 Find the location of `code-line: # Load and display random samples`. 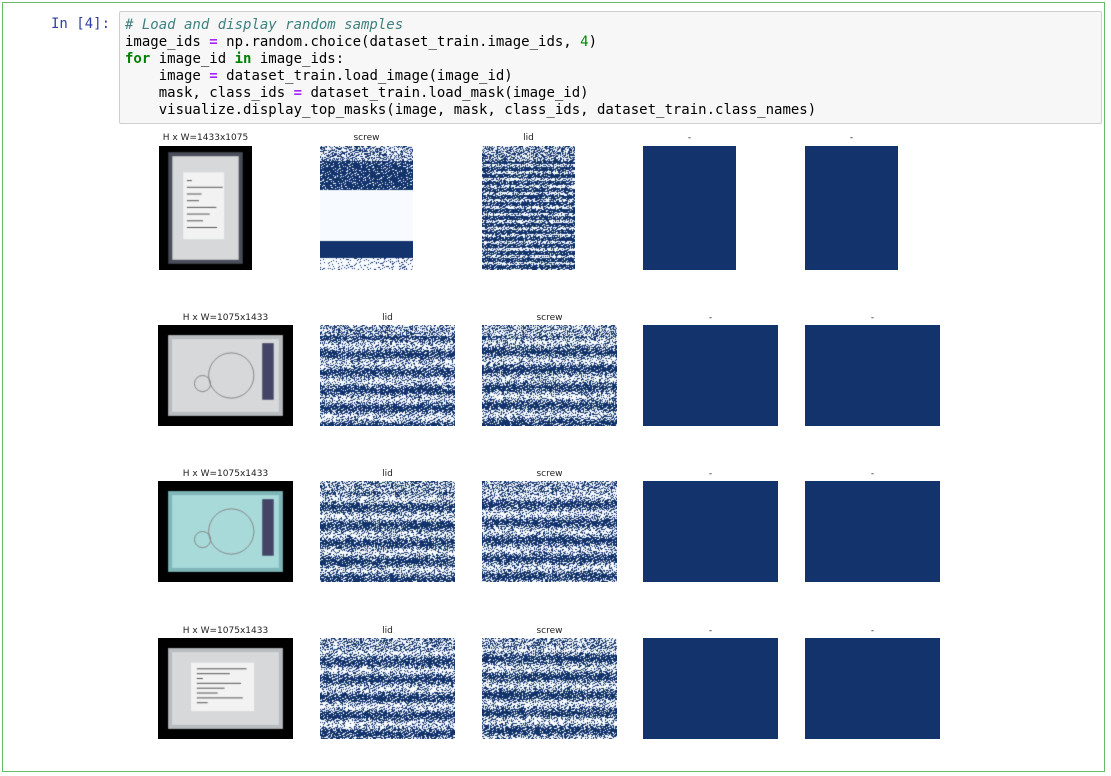

code-line: # Load and display random samples is located at coordinates (264, 25).